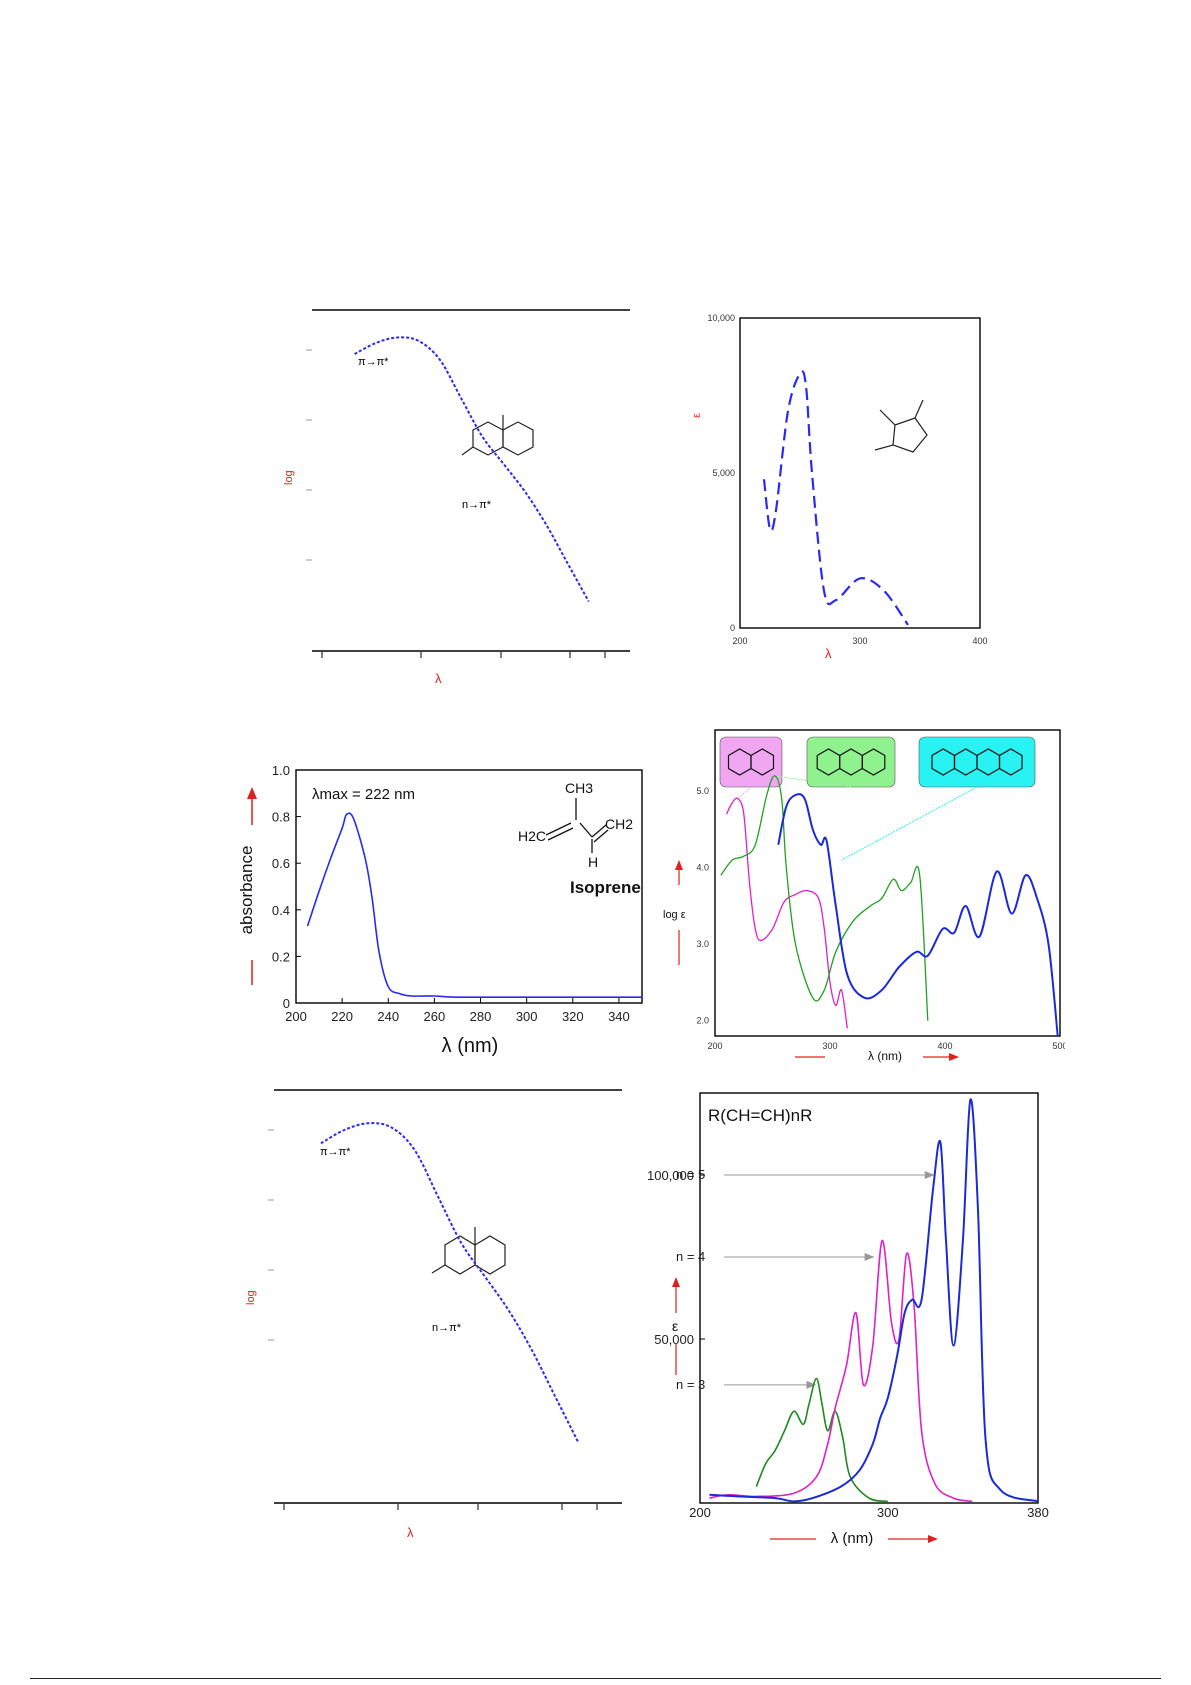 This screenshot has height=1685, width=1191. I want to click on chart-title: Isoprene, so click(605, 887).